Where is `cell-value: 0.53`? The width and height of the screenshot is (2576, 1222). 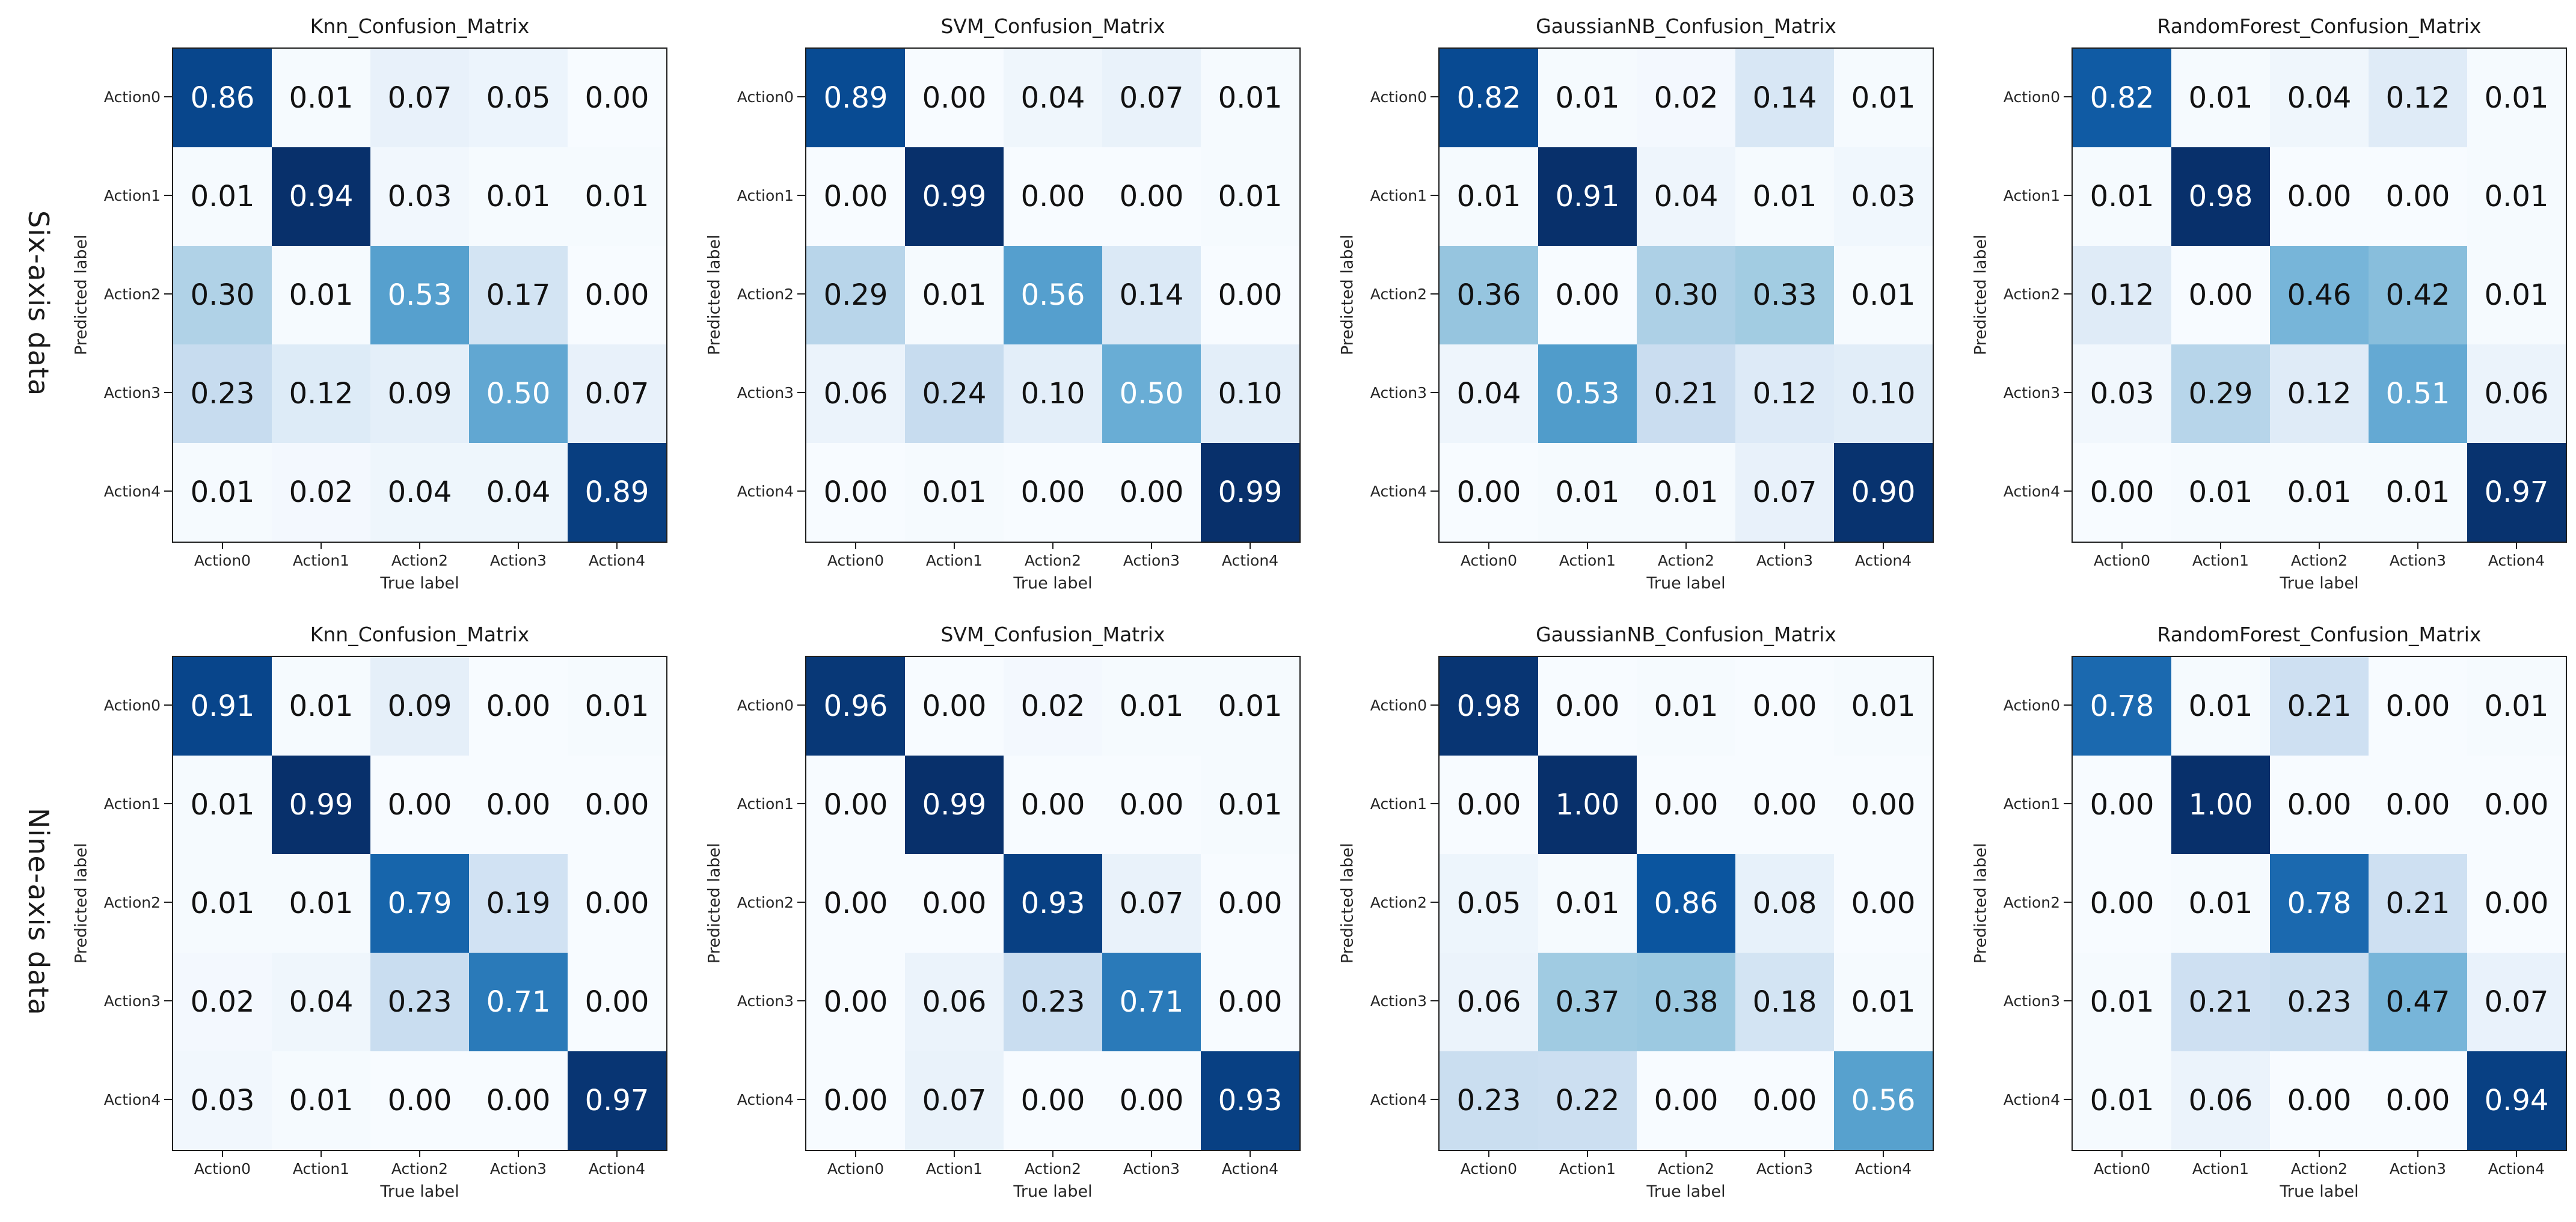 cell-value: 0.53 is located at coordinates (1587, 394).